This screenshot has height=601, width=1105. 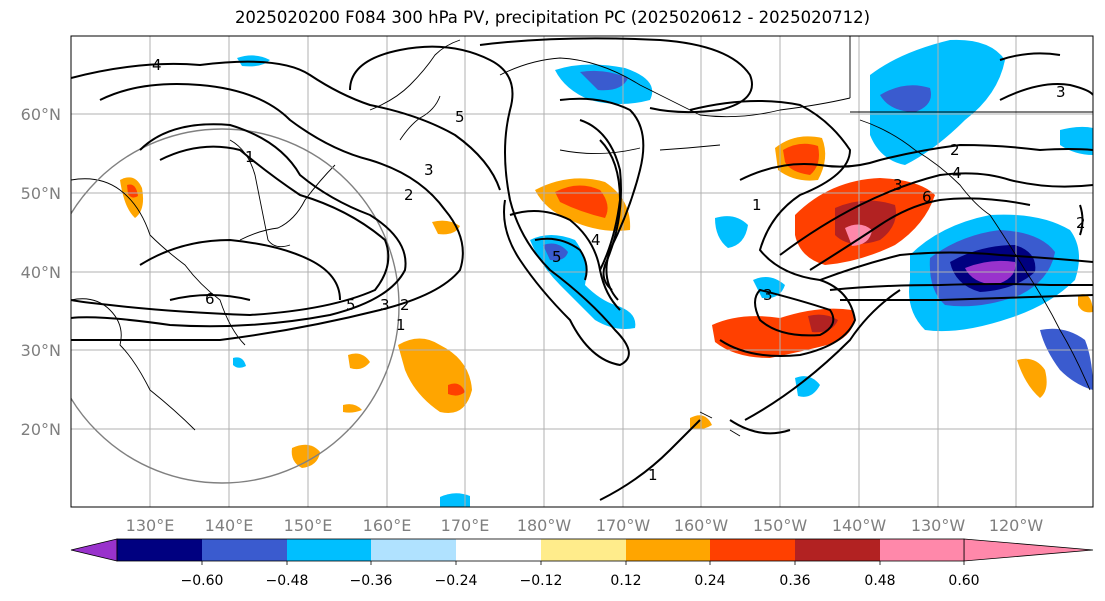 I want to click on colorbar-tick-label: −0.60, so click(x=202, y=581).